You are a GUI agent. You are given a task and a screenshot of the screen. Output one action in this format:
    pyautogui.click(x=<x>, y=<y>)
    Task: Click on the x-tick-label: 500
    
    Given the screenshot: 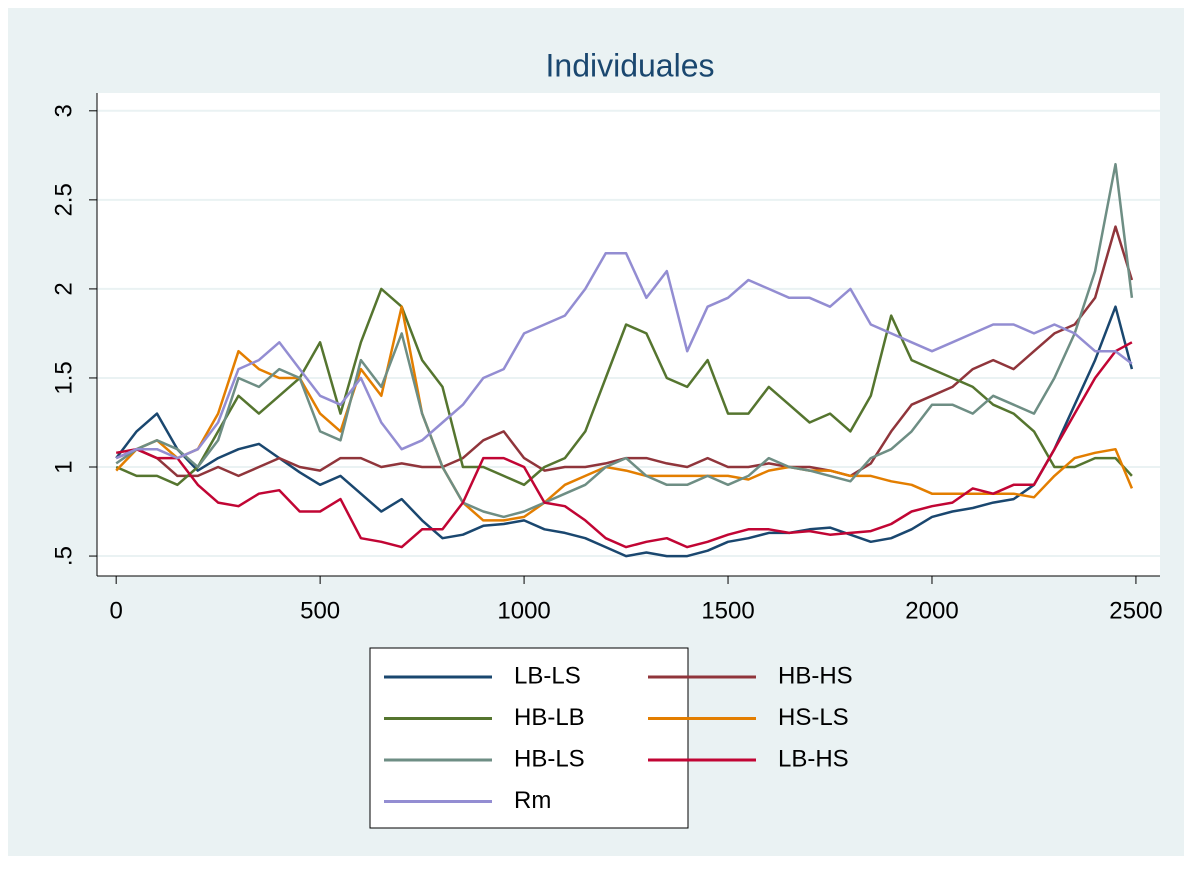 What is the action you would take?
    pyautogui.click(x=320, y=610)
    